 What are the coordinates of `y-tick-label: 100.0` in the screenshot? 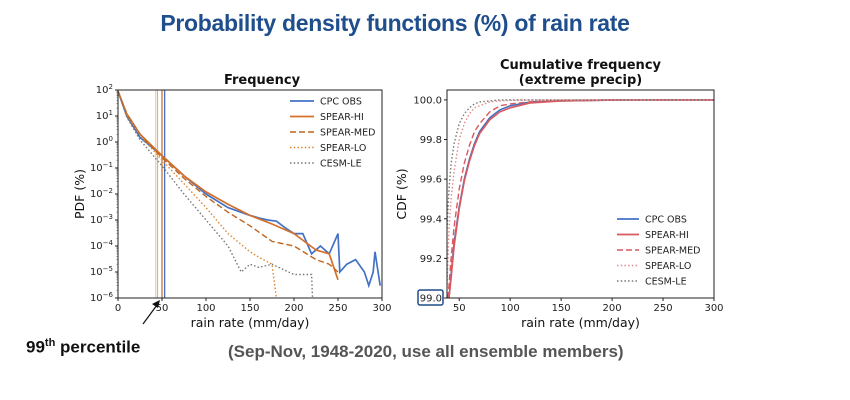 It's located at (427, 100).